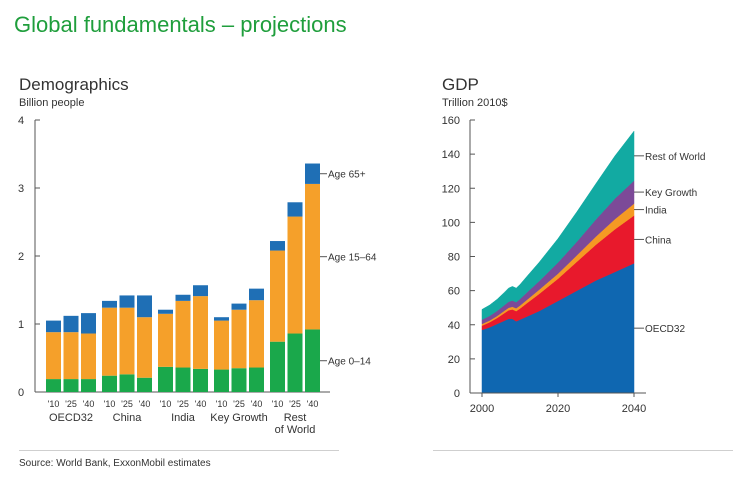 The image size is (745, 484). I want to click on demographics-group-label: of World, so click(295, 430).